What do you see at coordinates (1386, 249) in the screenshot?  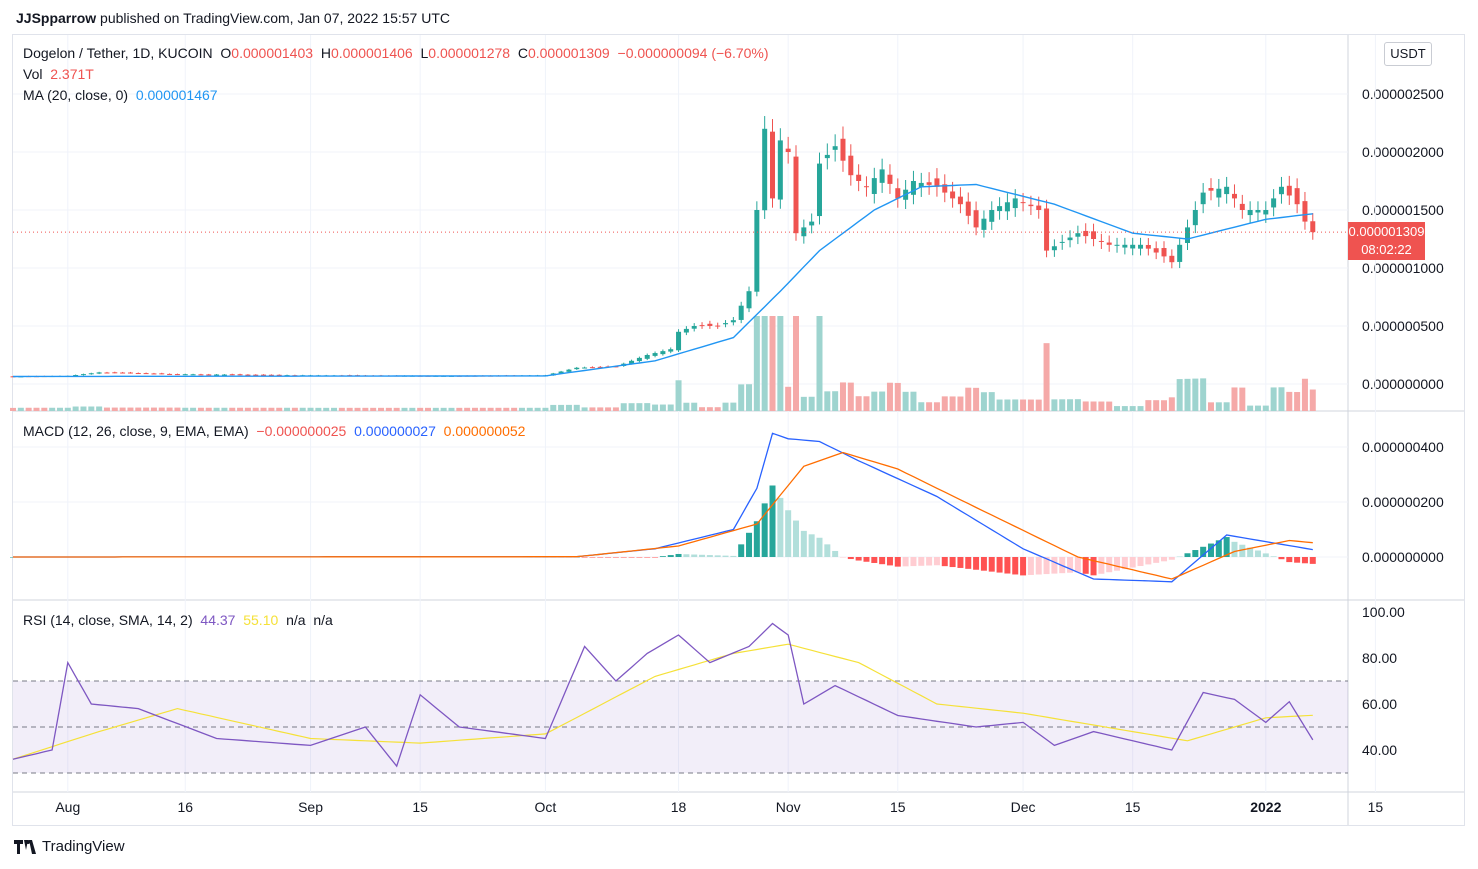 I see `countdown-timer: 08:02:22` at bounding box center [1386, 249].